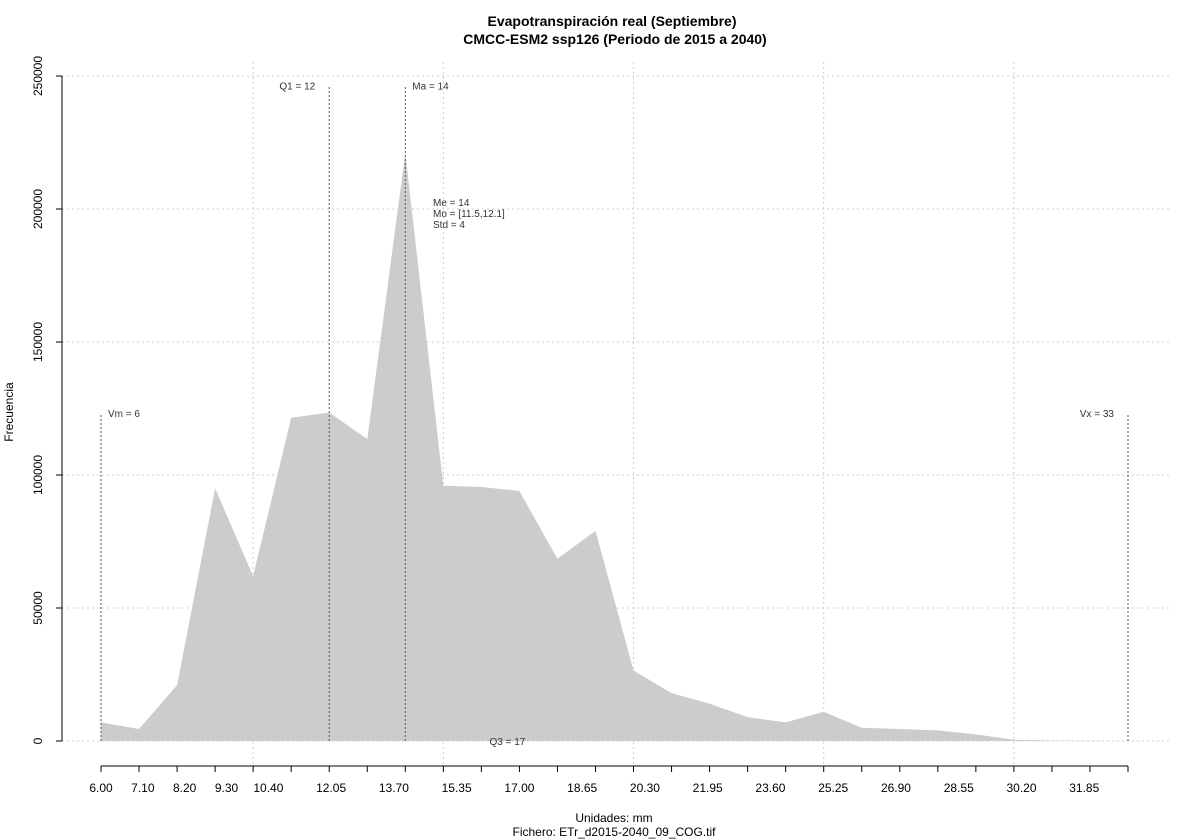 This screenshot has height=840, width=1200. What do you see at coordinates (582, 788) in the screenshot?
I see `x-tick-label-9: 18.65` at bounding box center [582, 788].